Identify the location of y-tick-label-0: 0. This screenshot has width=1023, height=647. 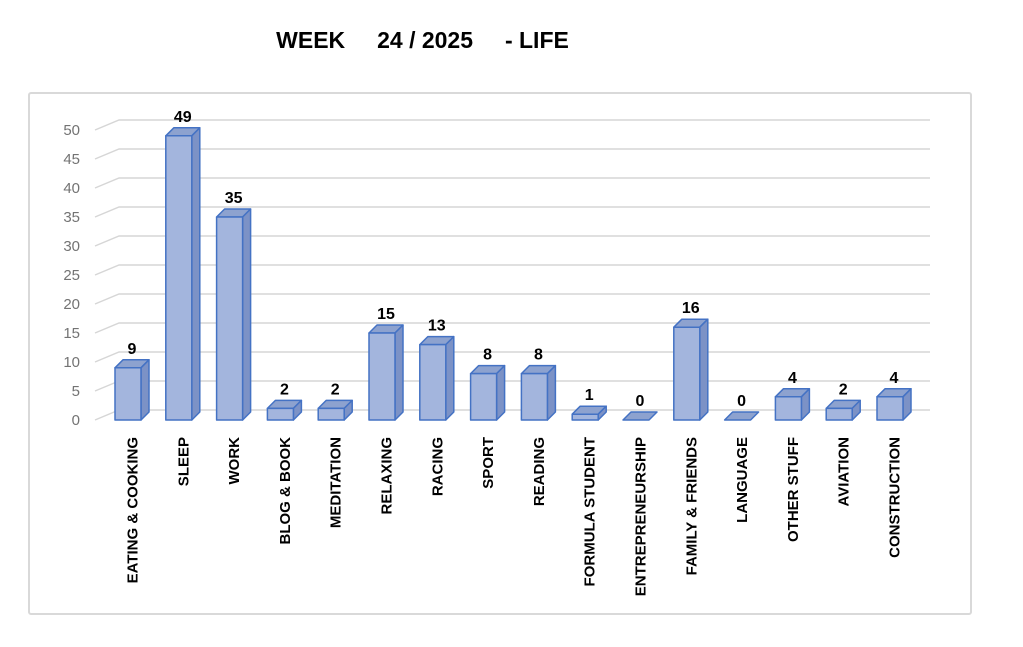
(76, 420).